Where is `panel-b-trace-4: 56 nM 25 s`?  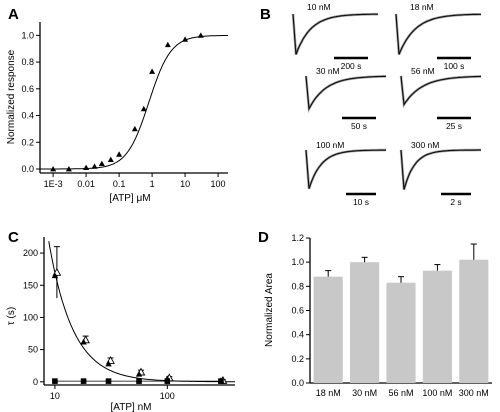
panel-b-trace-4: 56 nM 25 s is located at coordinates (440, 98).